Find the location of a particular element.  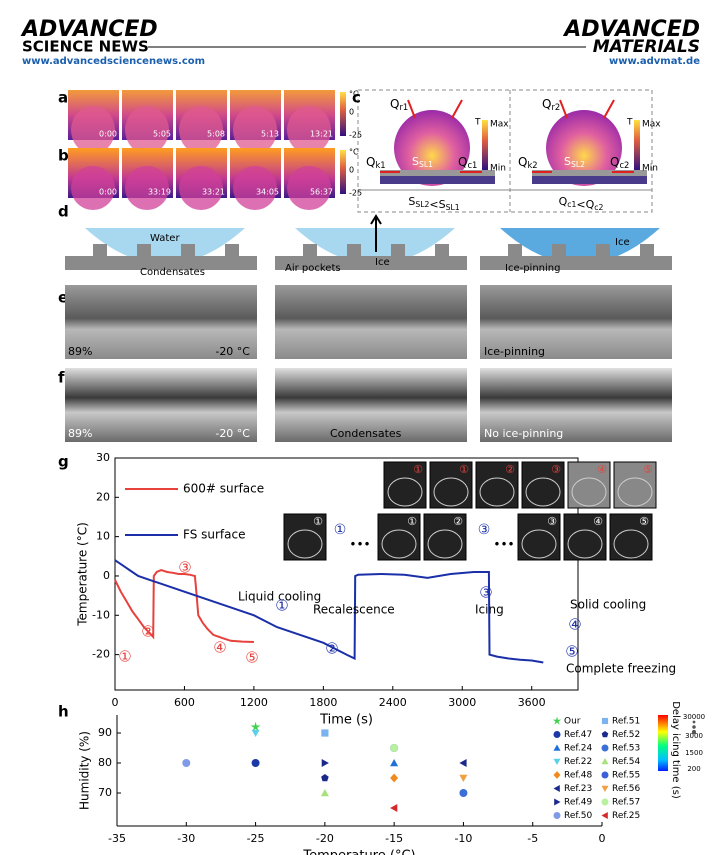

x-tick-label: -30 is located at coordinates (186, 838).